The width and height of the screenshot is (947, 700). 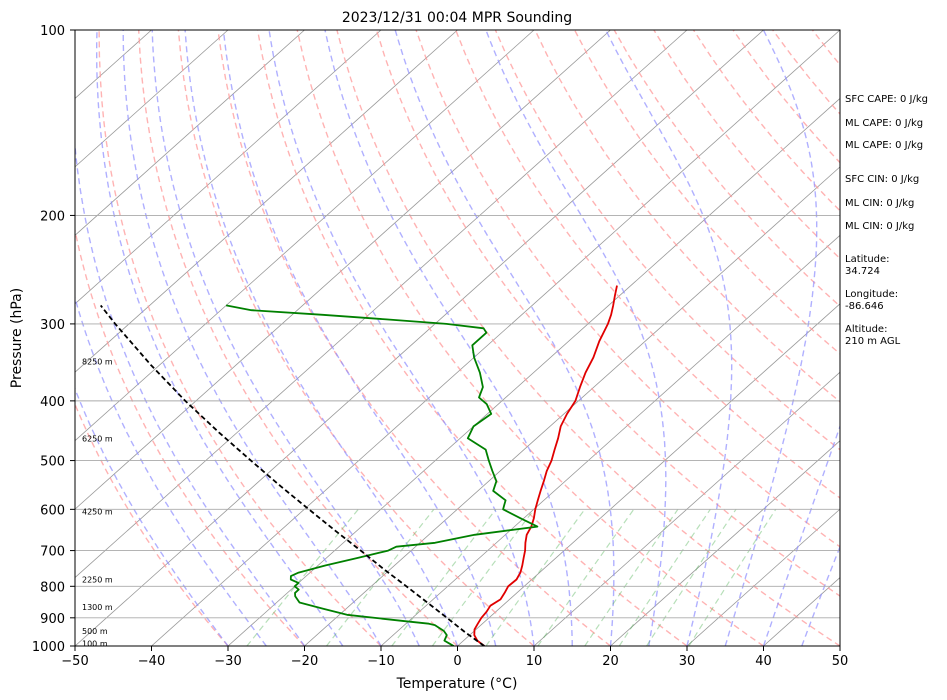 What do you see at coordinates (97, 438) in the screenshot?
I see `height-marker-label: 6250 m` at bounding box center [97, 438].